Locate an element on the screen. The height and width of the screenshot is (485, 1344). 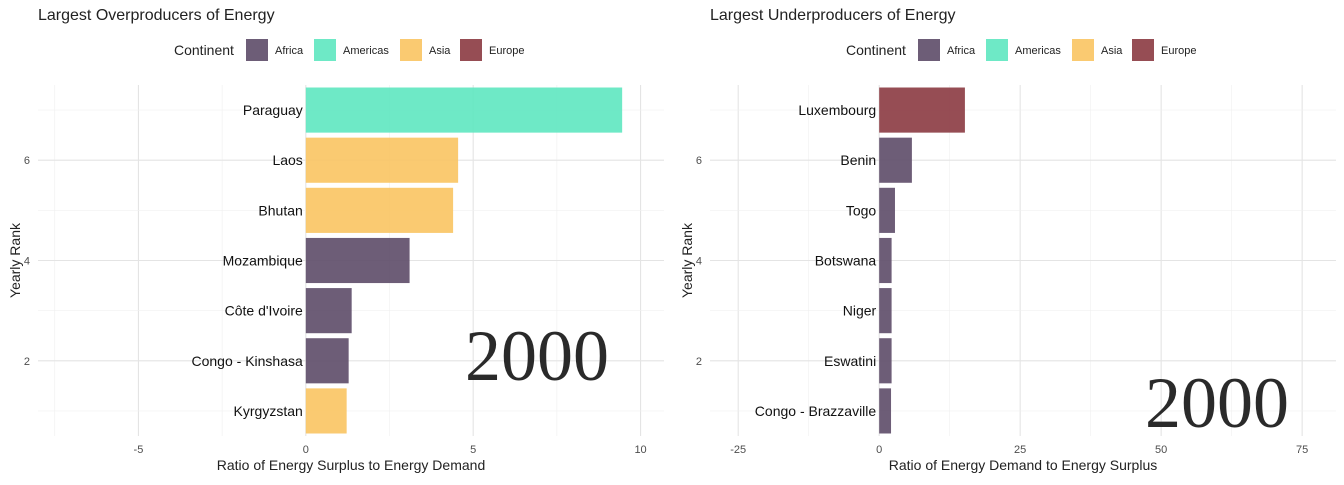
x-tick-label: 5 is located at coordinates (473, 450).